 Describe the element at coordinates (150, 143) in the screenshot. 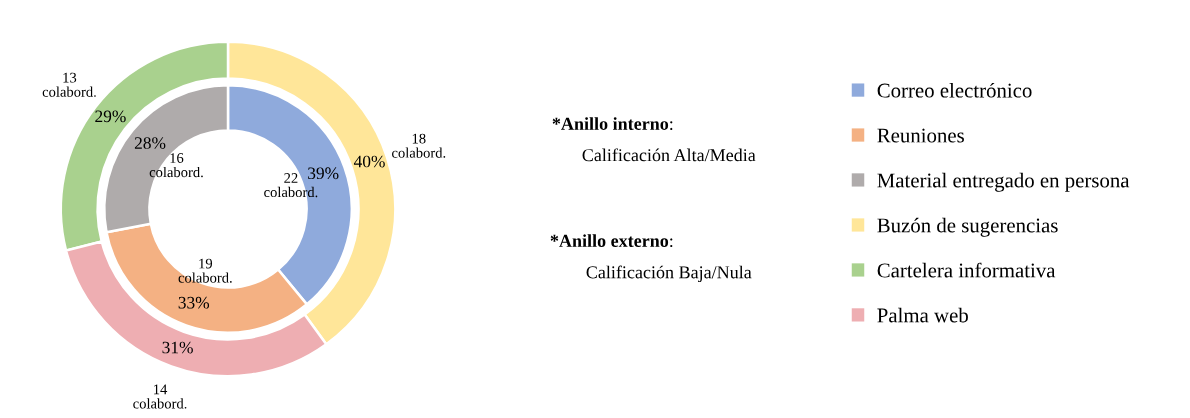

I see `data-label: 28%` at that location.